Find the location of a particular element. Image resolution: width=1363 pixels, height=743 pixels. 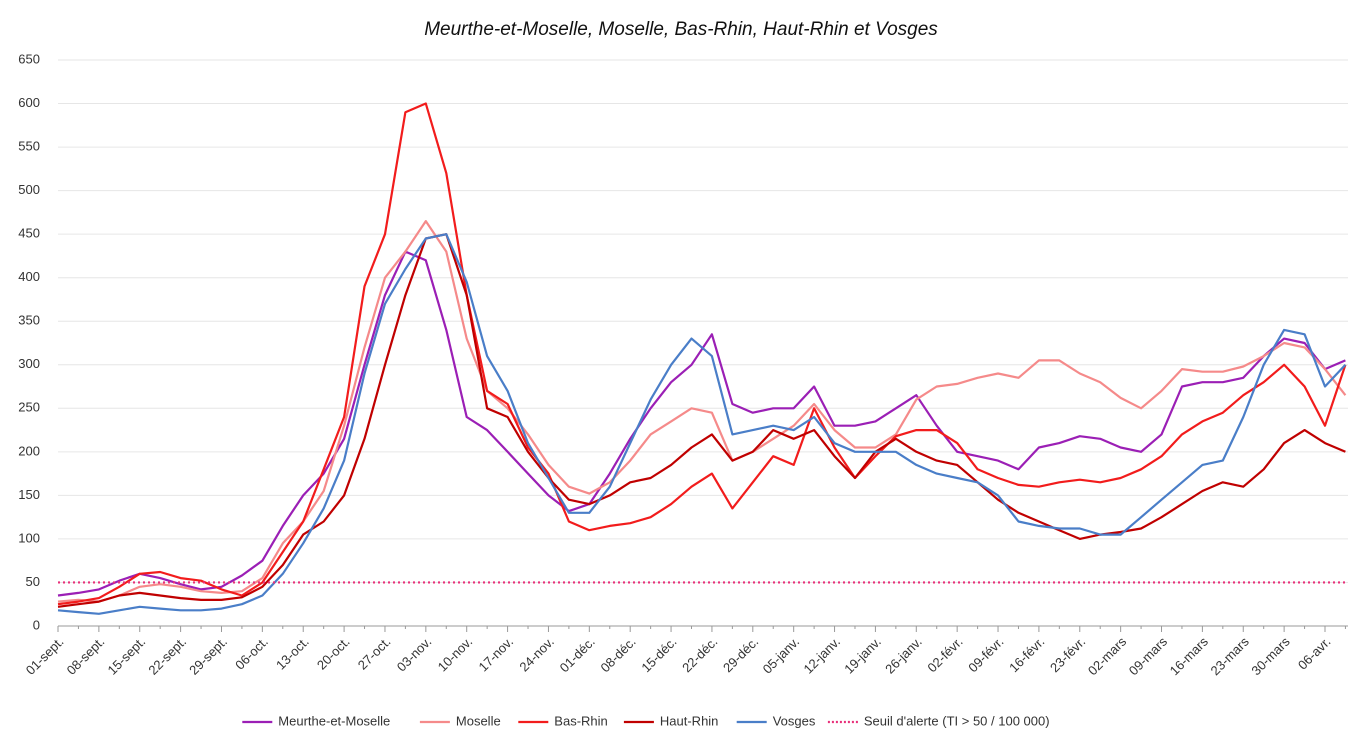

y-tick-label: 500 is located at coordinates (29, 189).